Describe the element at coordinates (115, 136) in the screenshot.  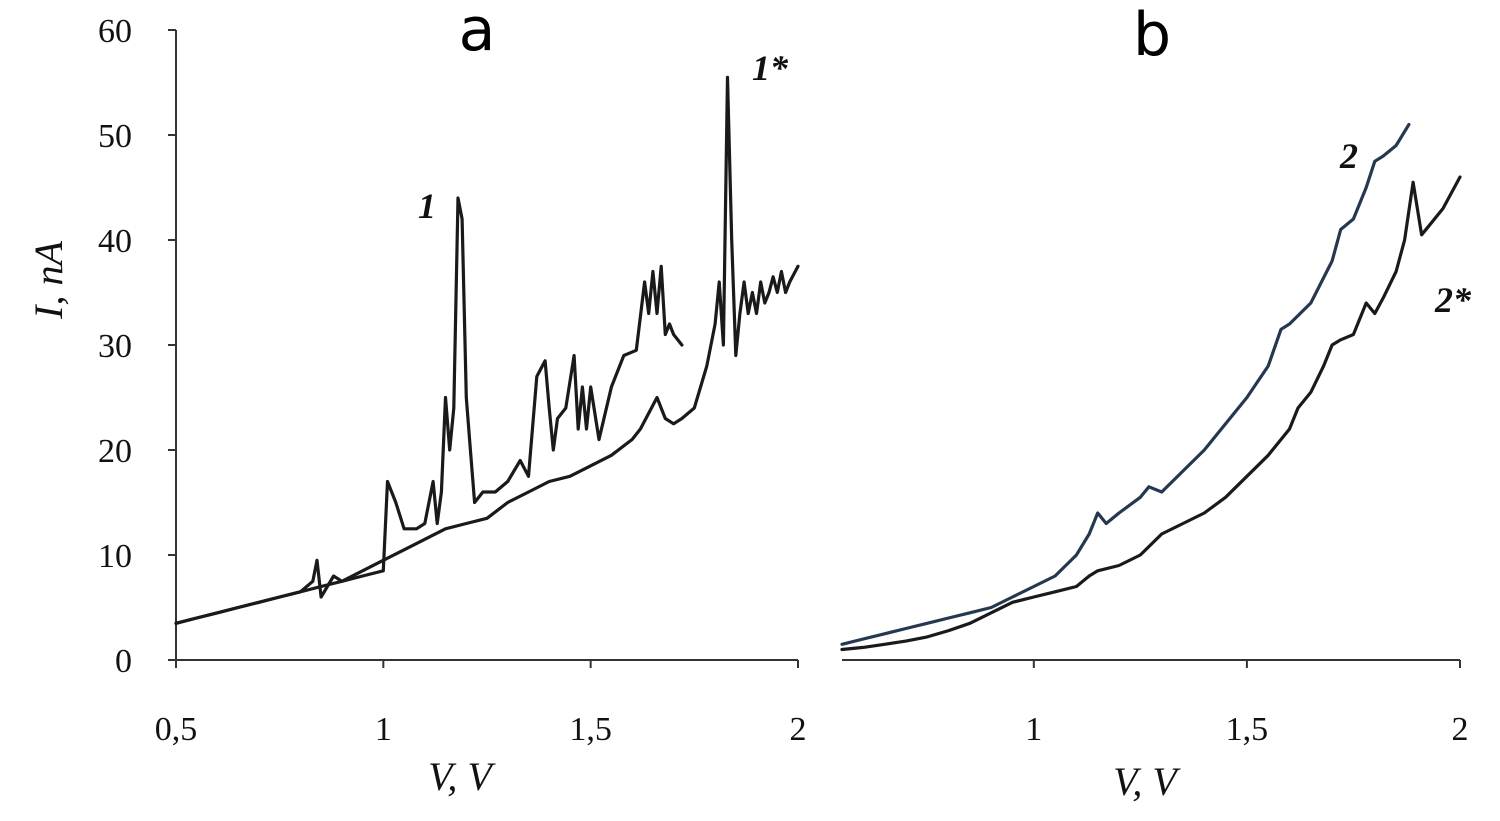
I see `y-tick-label: 50` at that location.